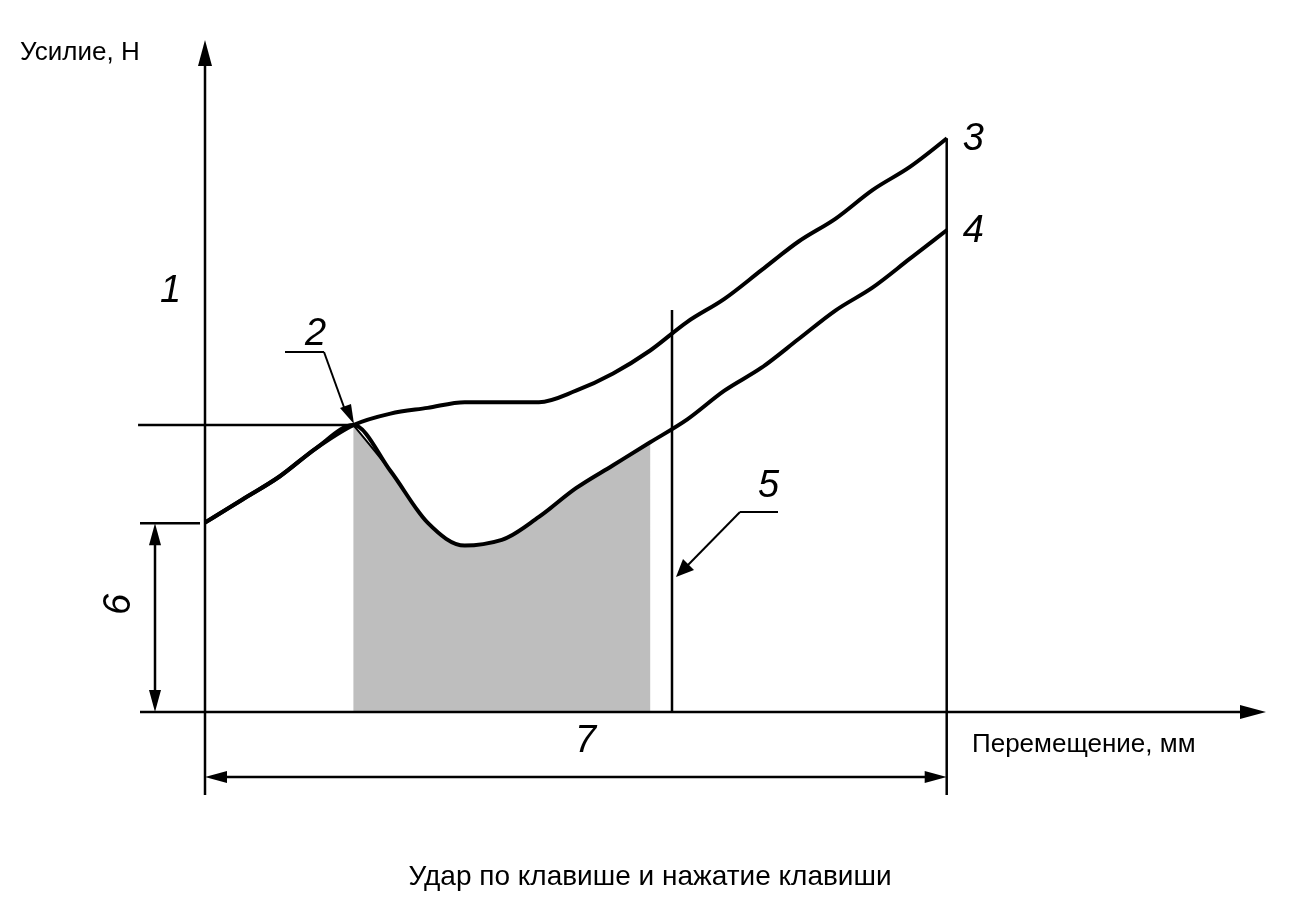 The image size is (1307, 912). I want to click on annotation: 2, so click(315, 332).